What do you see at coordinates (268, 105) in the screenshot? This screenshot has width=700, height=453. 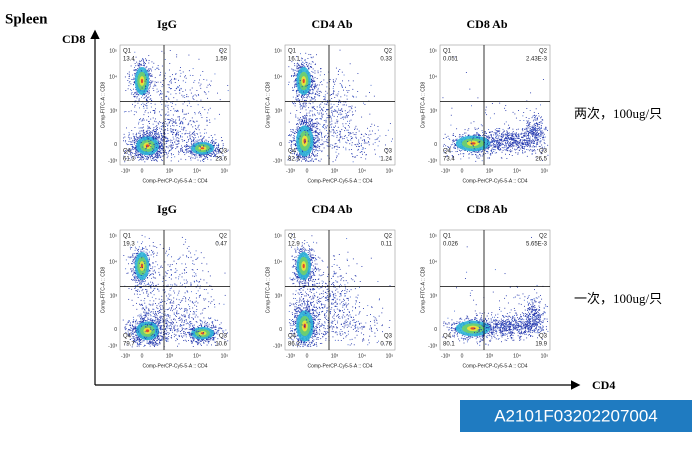 I see `y-axis-label: Comp-FITC-A :: CD8` at bounding box center [268, 105].